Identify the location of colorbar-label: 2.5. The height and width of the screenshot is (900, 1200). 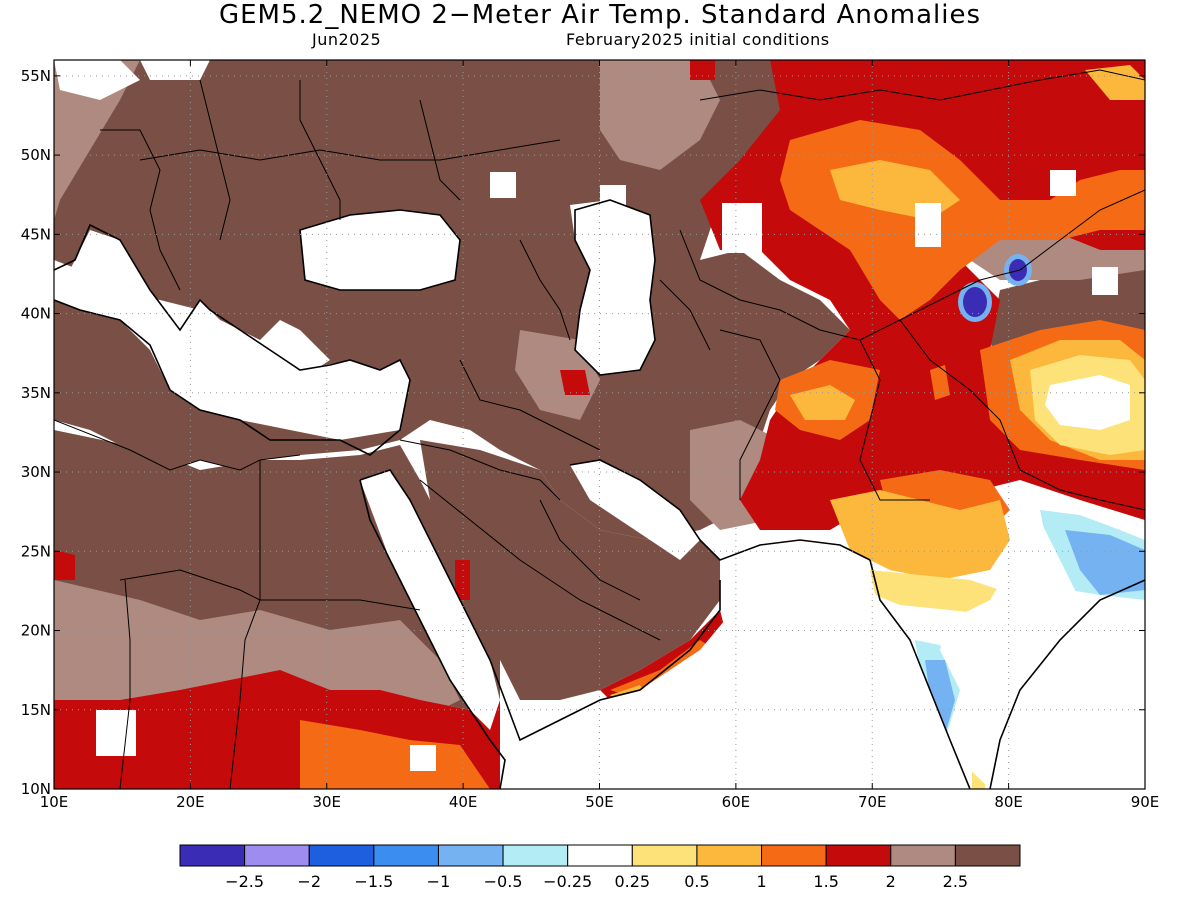
(955, 881).